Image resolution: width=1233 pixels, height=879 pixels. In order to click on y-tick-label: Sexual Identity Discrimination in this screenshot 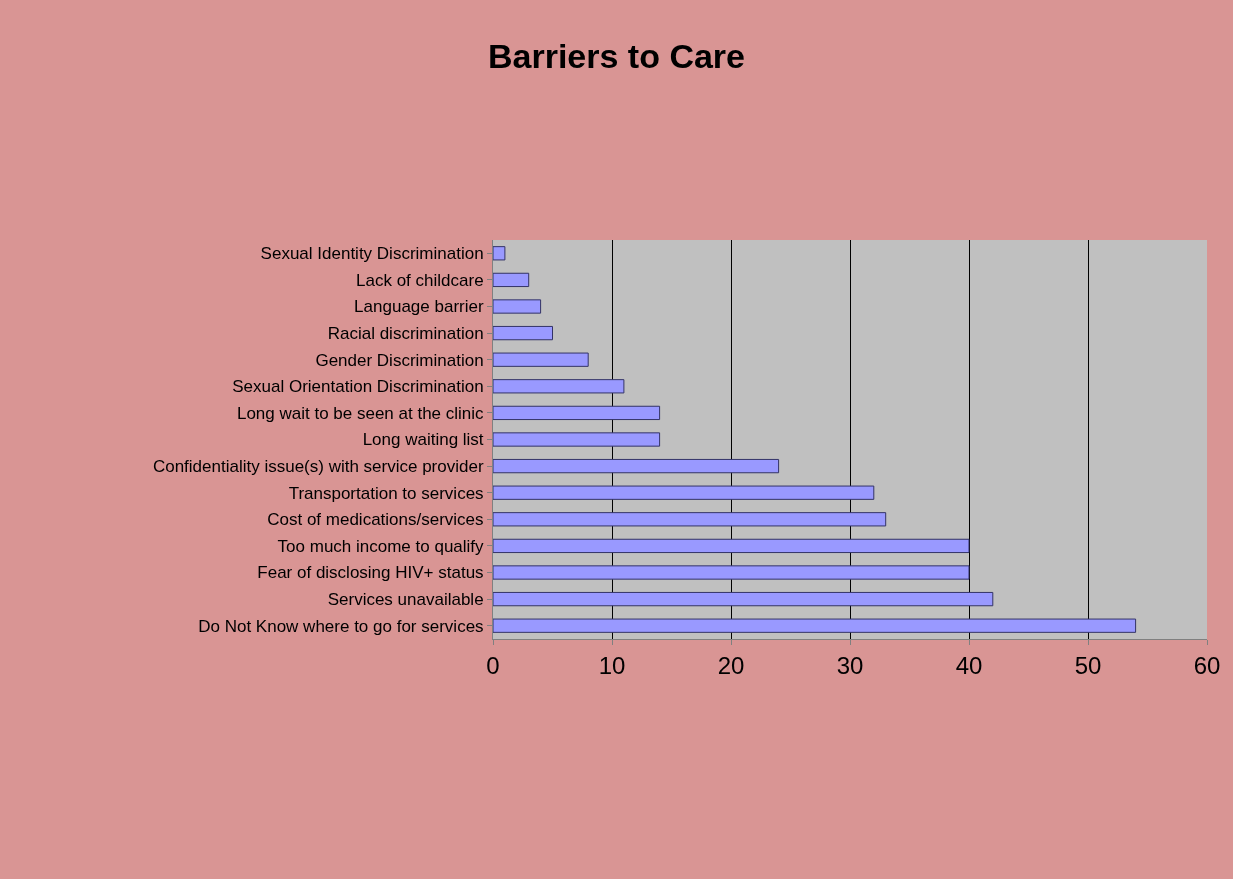, I will do `click(372, 254)`.